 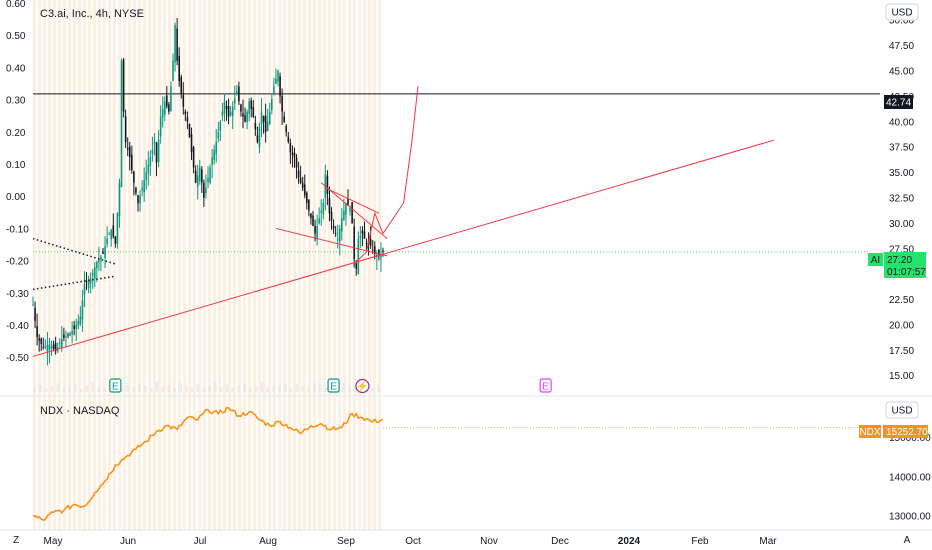 I want to click on time-axis-label: Mar, so click(x=768, y=541).